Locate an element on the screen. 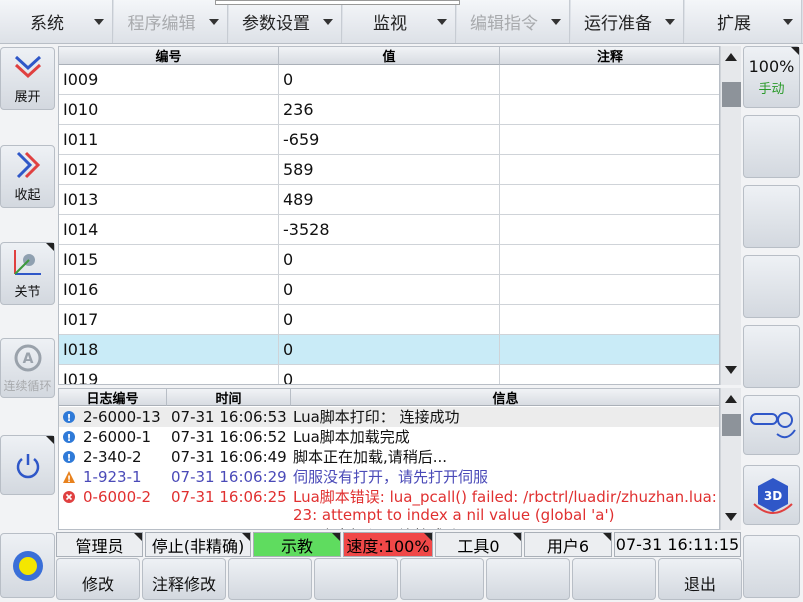 The width and height of the screenshot is (803, 602). mode-label: 手动 is located at coordinates (771, 89).